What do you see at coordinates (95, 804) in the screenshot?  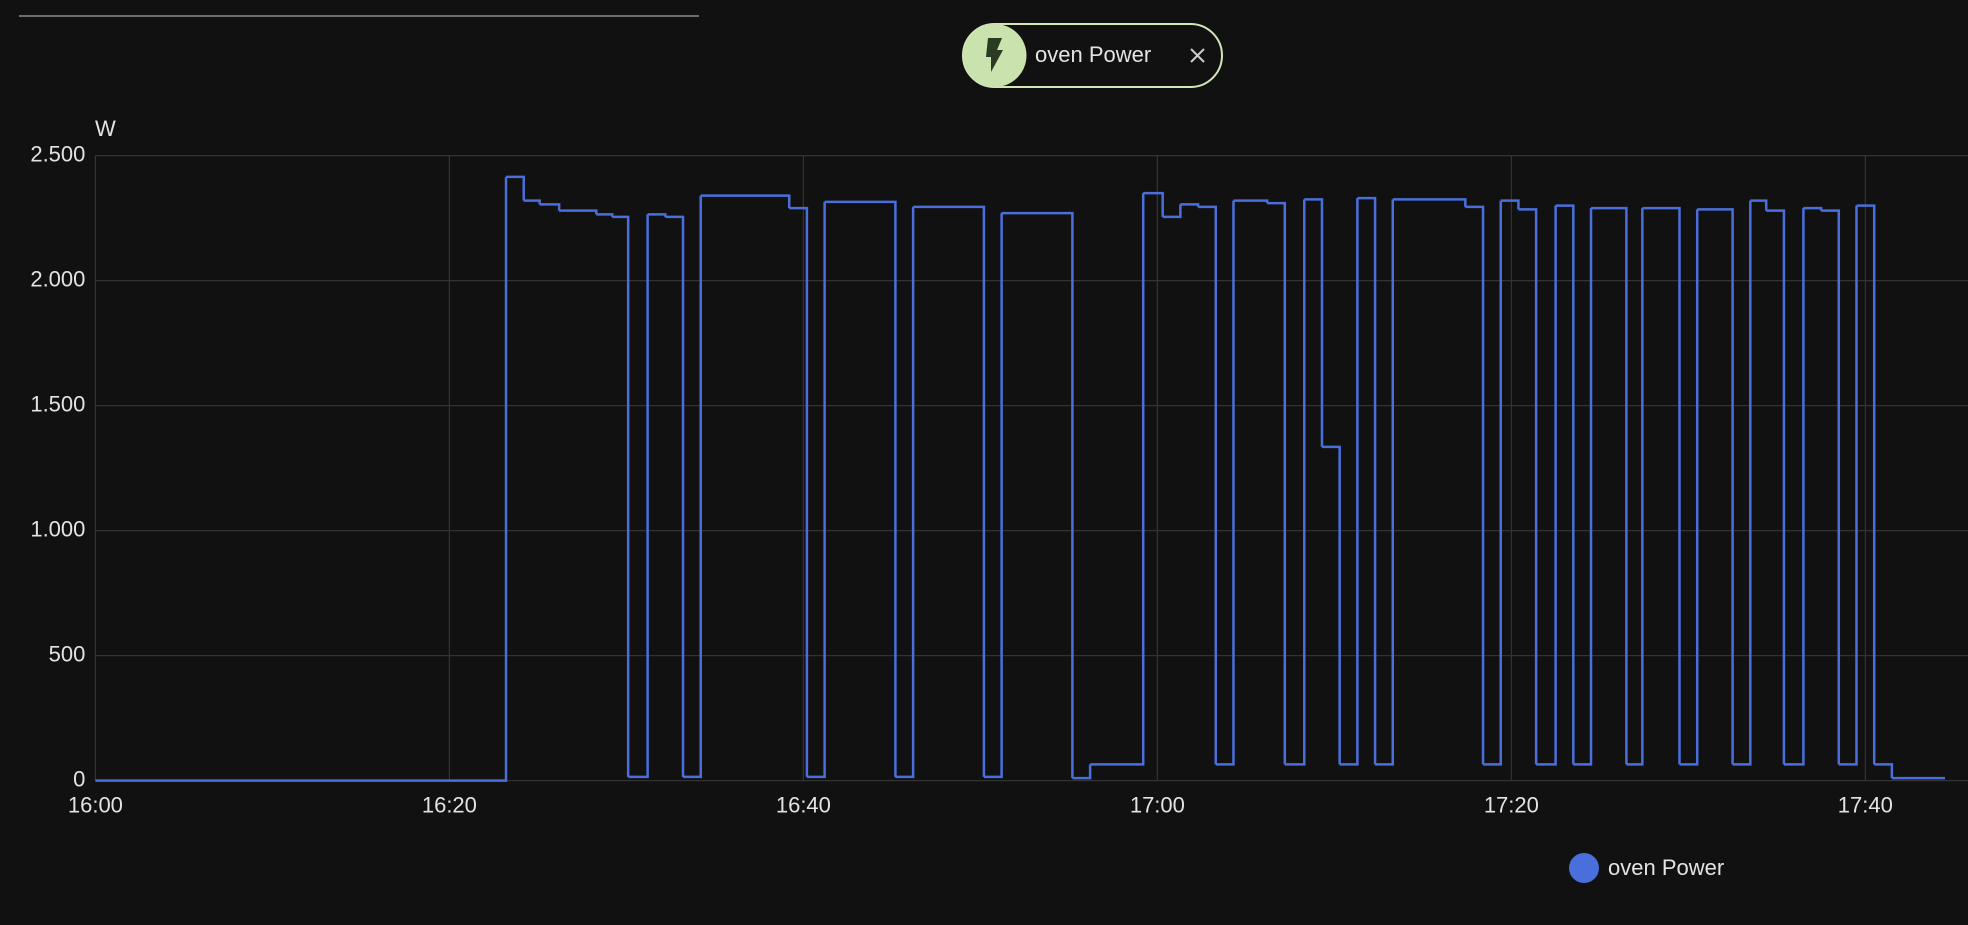 I see `x-tick-label: 16:00` at bounding box center [95, 804].